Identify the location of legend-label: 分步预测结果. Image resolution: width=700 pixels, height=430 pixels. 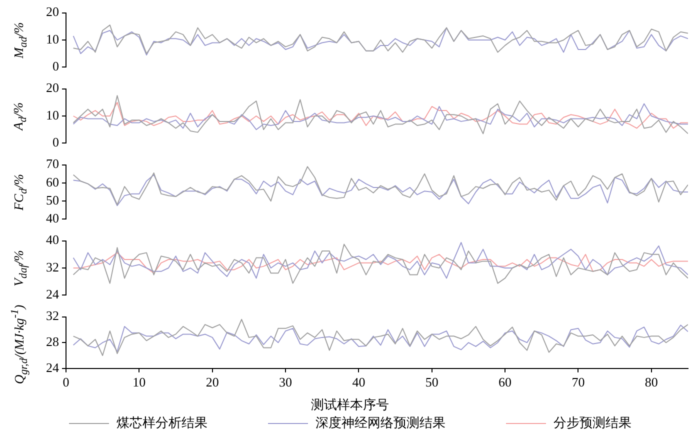
(593, 422).